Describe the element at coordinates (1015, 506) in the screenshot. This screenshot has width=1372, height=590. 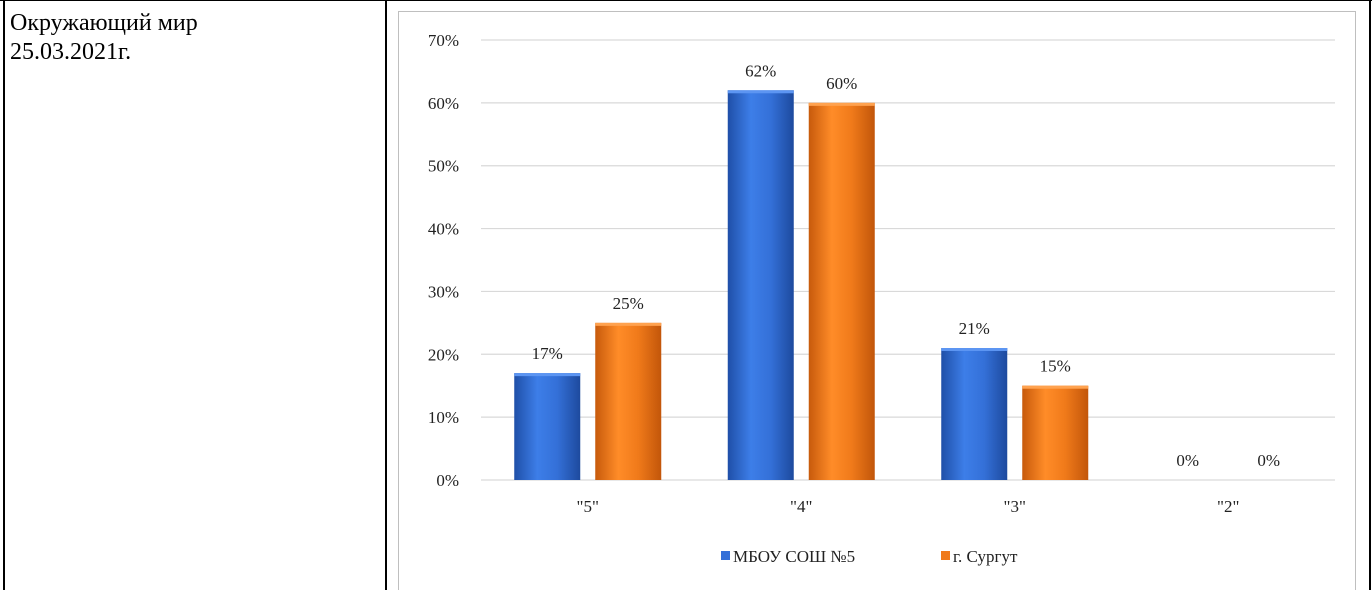
I see `x-category-label: "3"` at that location.